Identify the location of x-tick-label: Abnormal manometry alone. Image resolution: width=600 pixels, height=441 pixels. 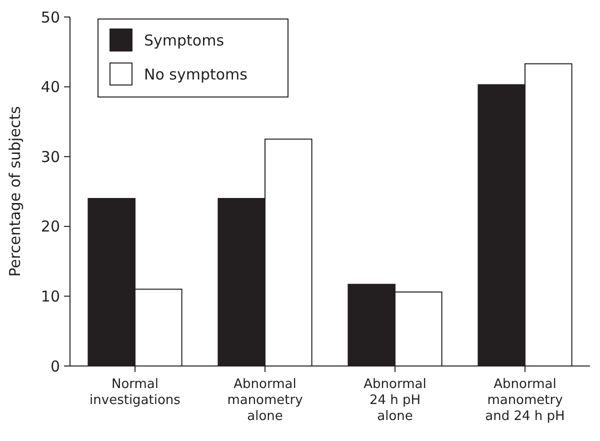
(265, 400).